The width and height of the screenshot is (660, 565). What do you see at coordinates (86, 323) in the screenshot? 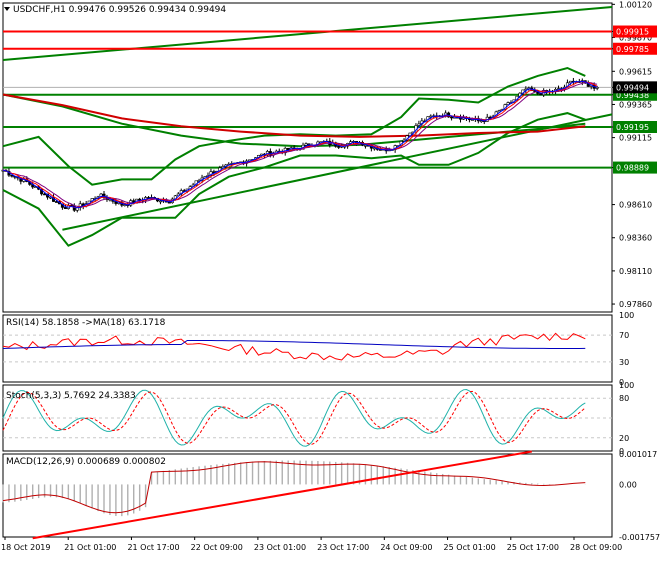
I see `rsi-title: RSI(14) 58.1858 ->MA(18) 63.1718` at bounding box center [86, 323].